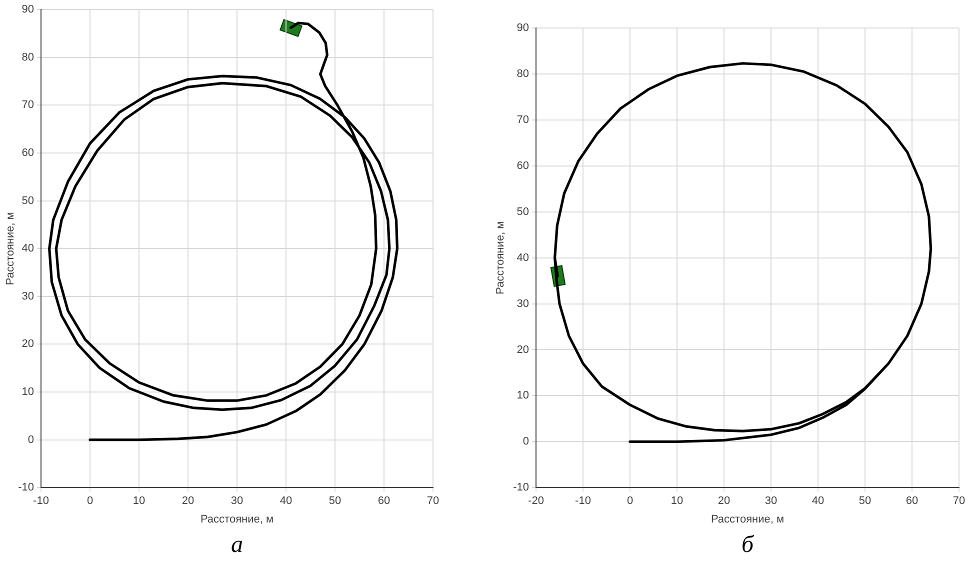  Describe the element at coordinates (237, 545) in the screenshot. I see `text: а` at that location.